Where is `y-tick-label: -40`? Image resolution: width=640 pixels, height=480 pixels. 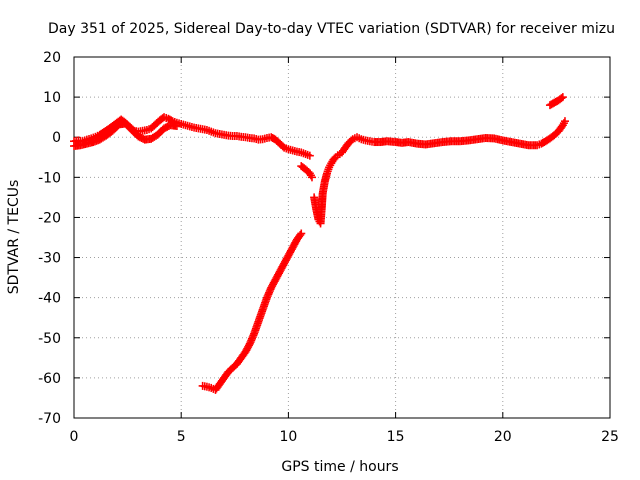 y-tick-label: -40 is located at coordinates (49, 299).